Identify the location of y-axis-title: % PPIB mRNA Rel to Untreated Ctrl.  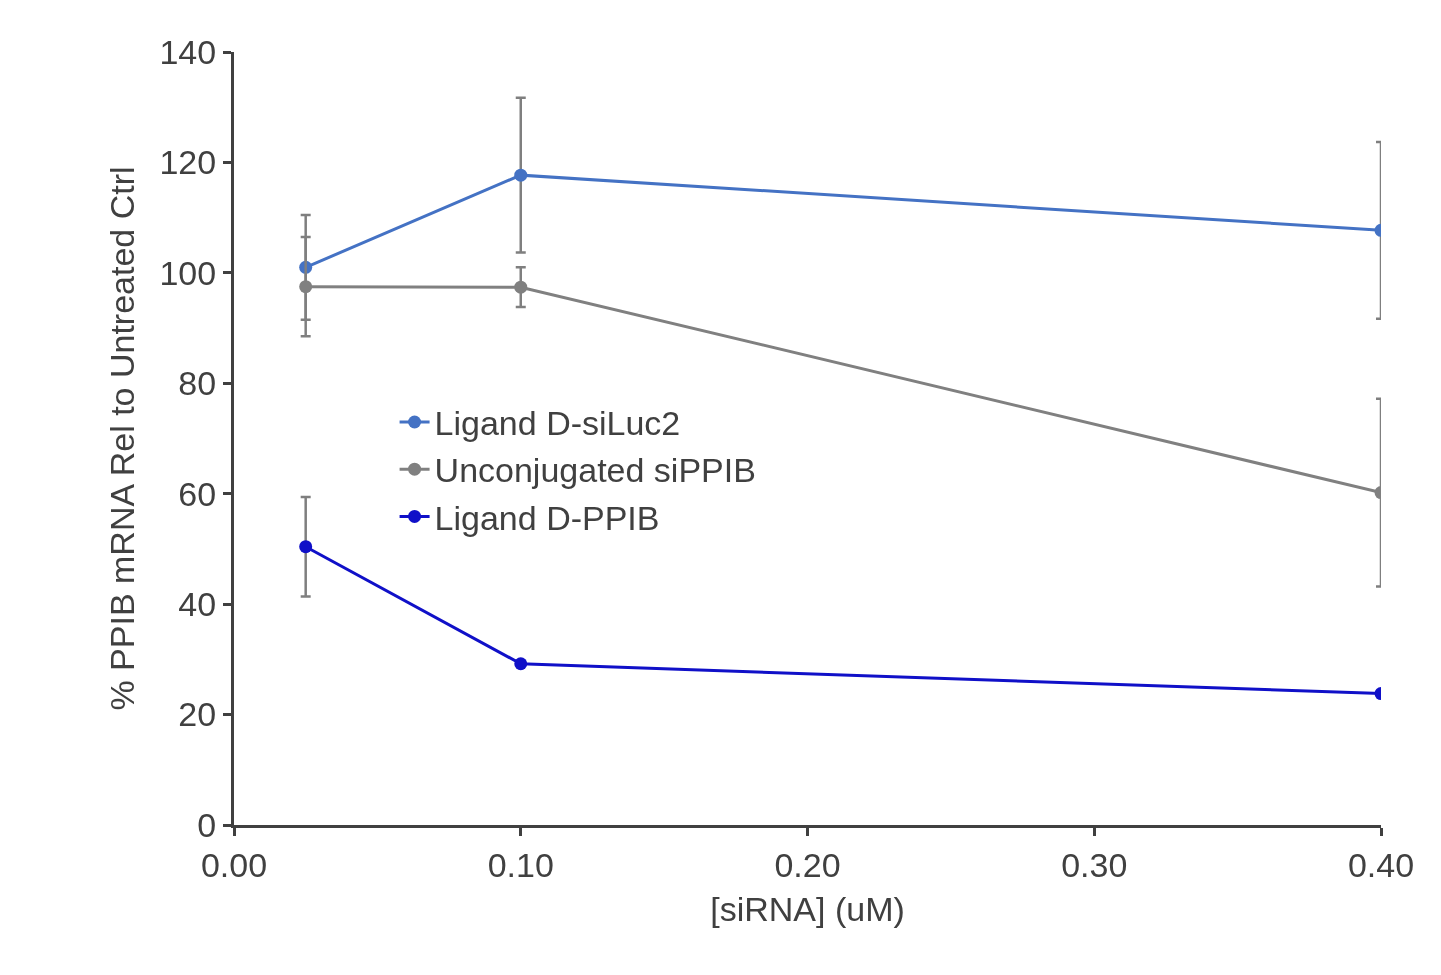
(122, 438).